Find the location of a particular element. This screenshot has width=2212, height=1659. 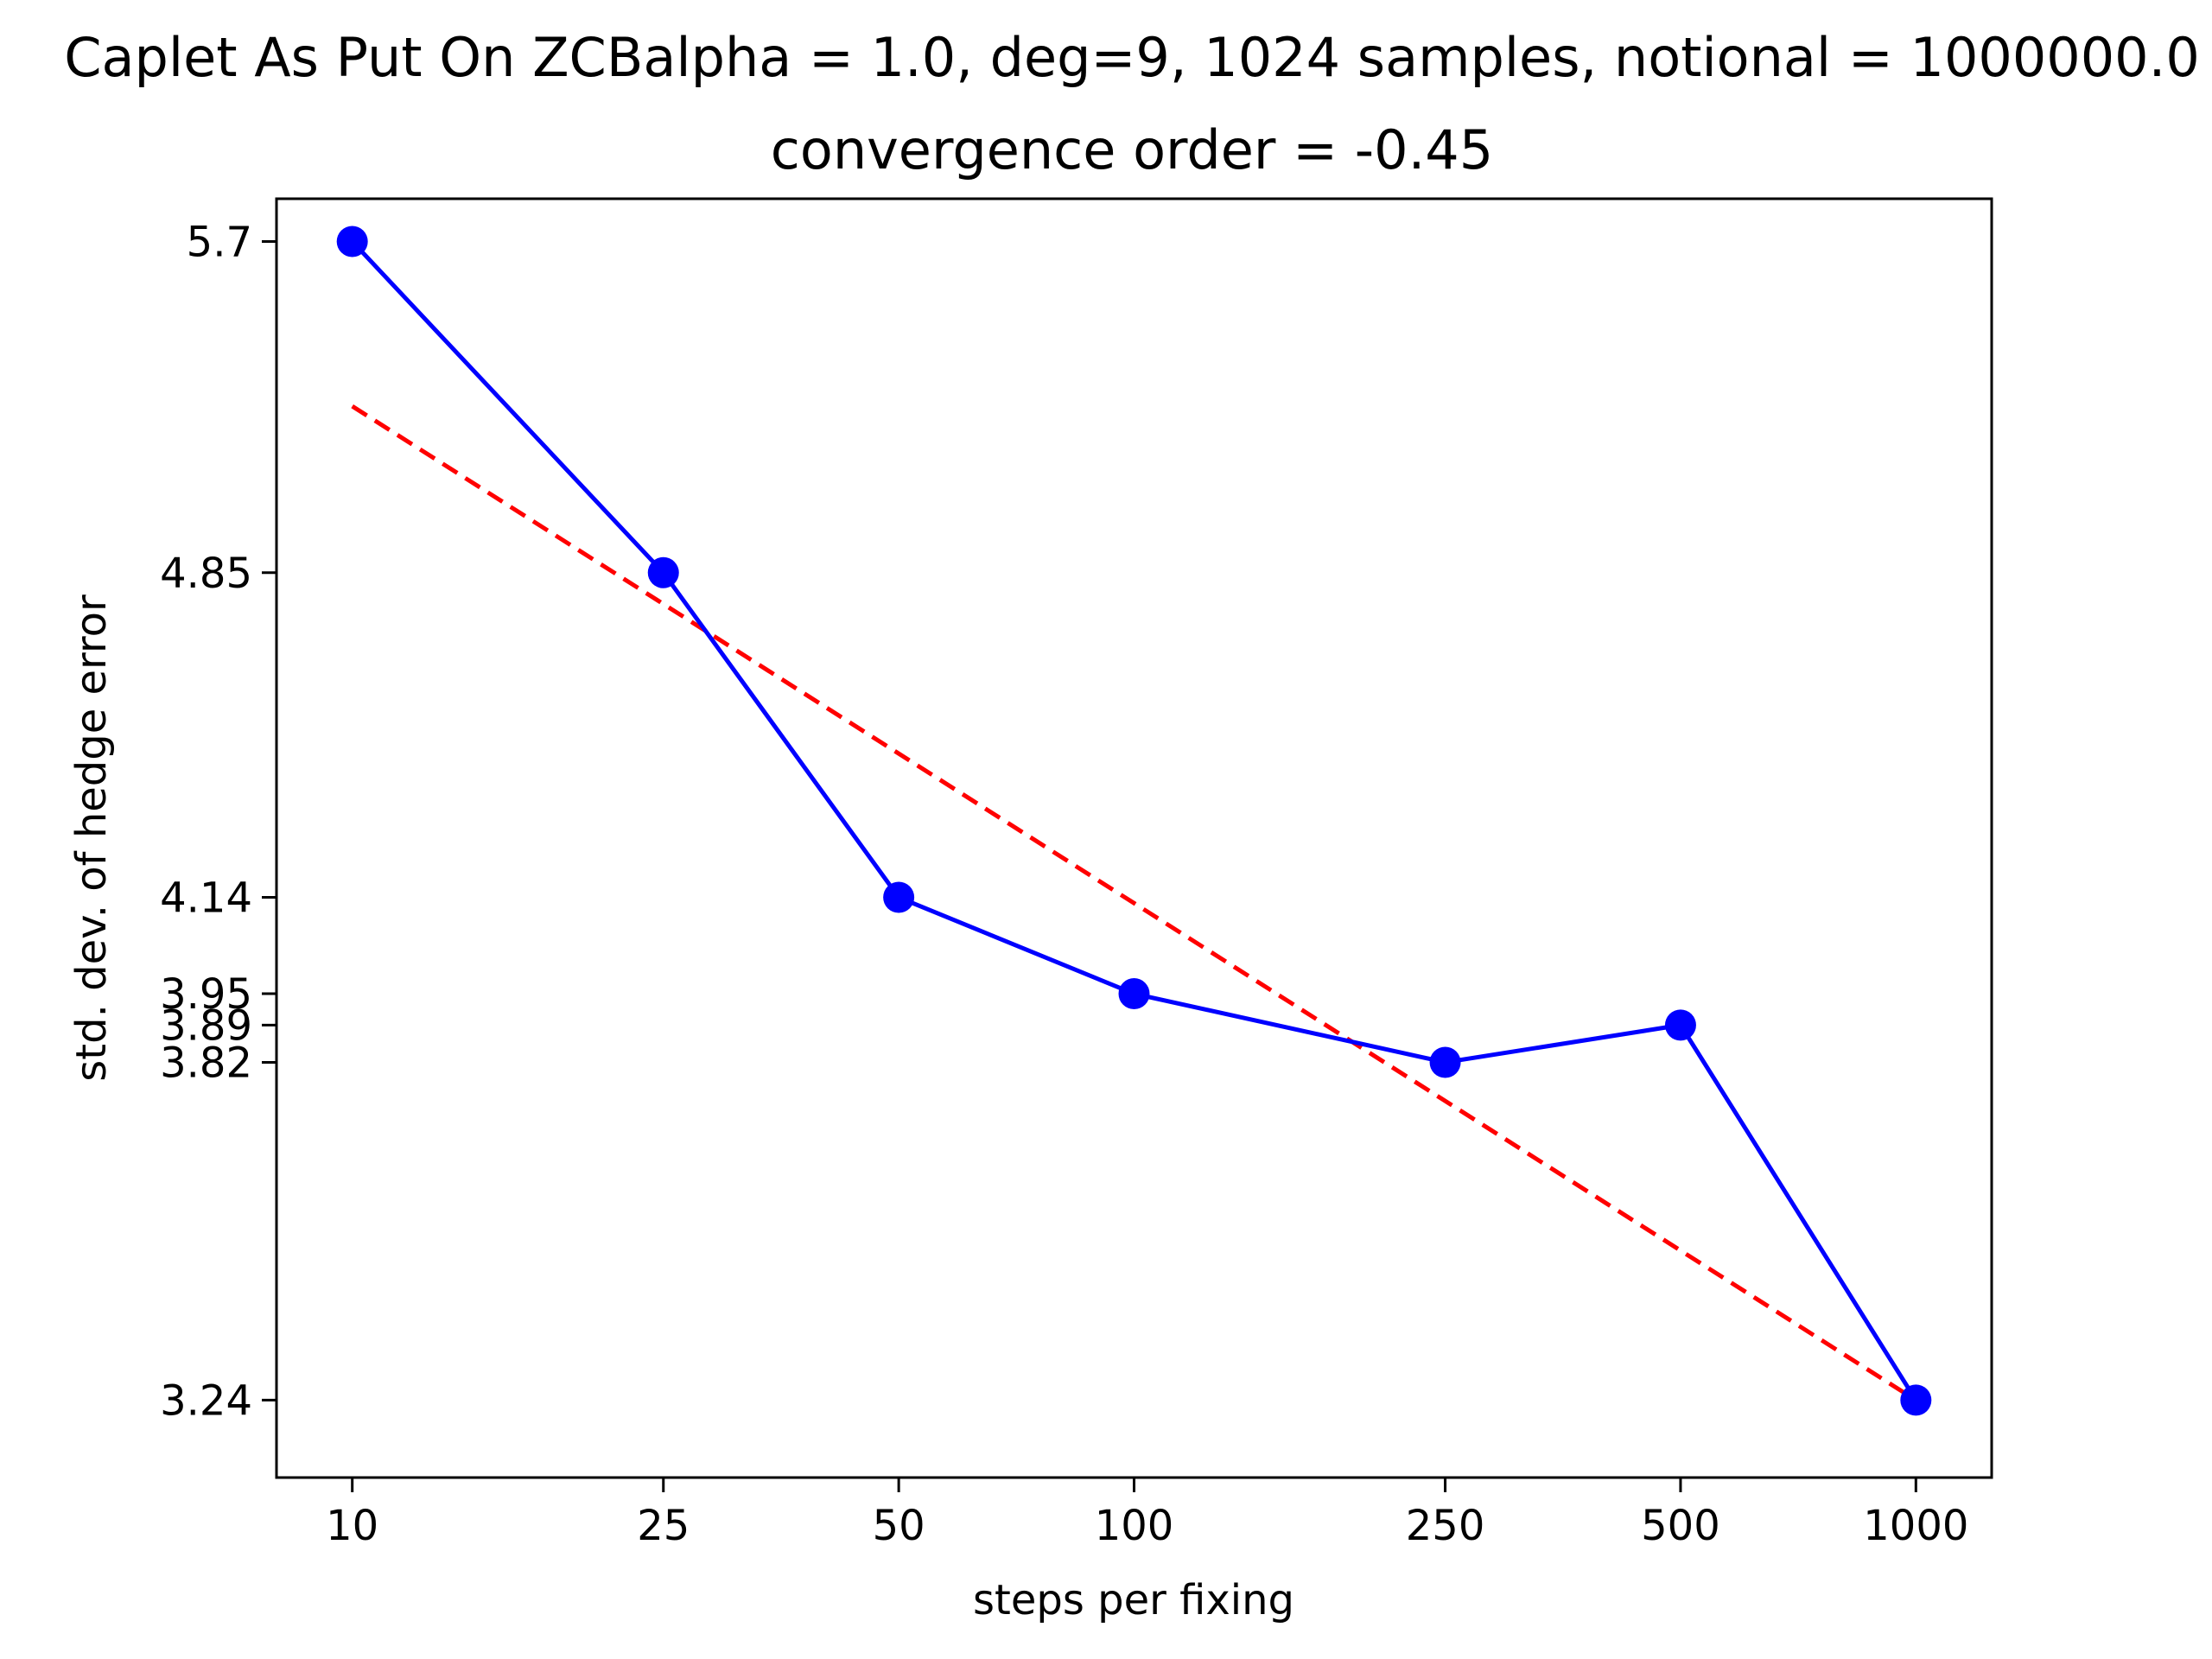

y-tick-label: 3.95 is located at coordinates (206, 994).